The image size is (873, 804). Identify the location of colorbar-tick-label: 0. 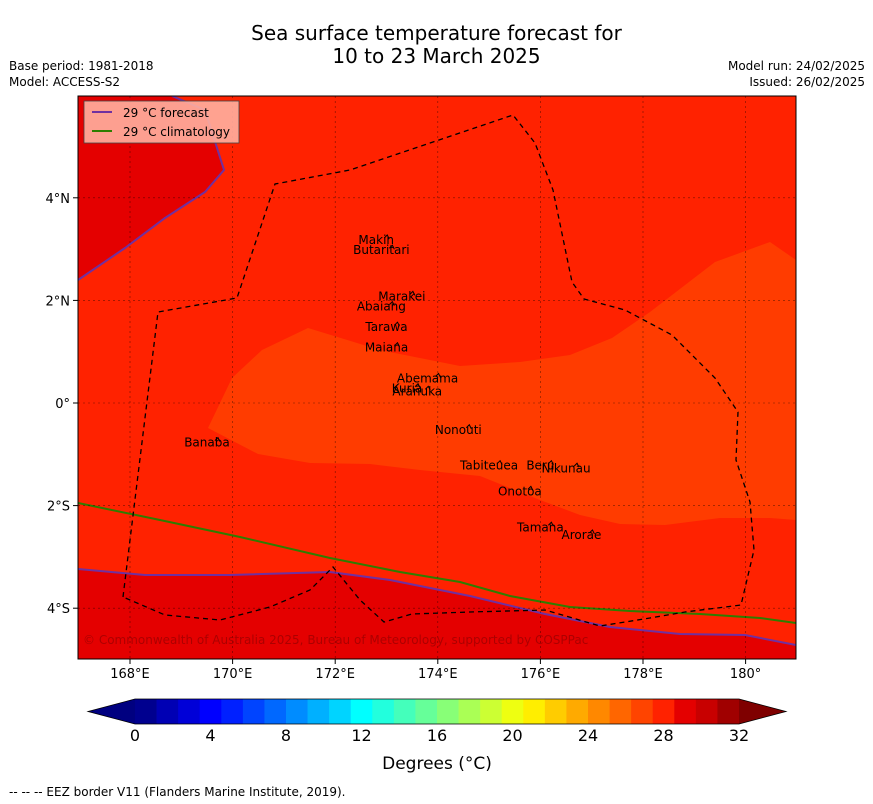
(135, 735).